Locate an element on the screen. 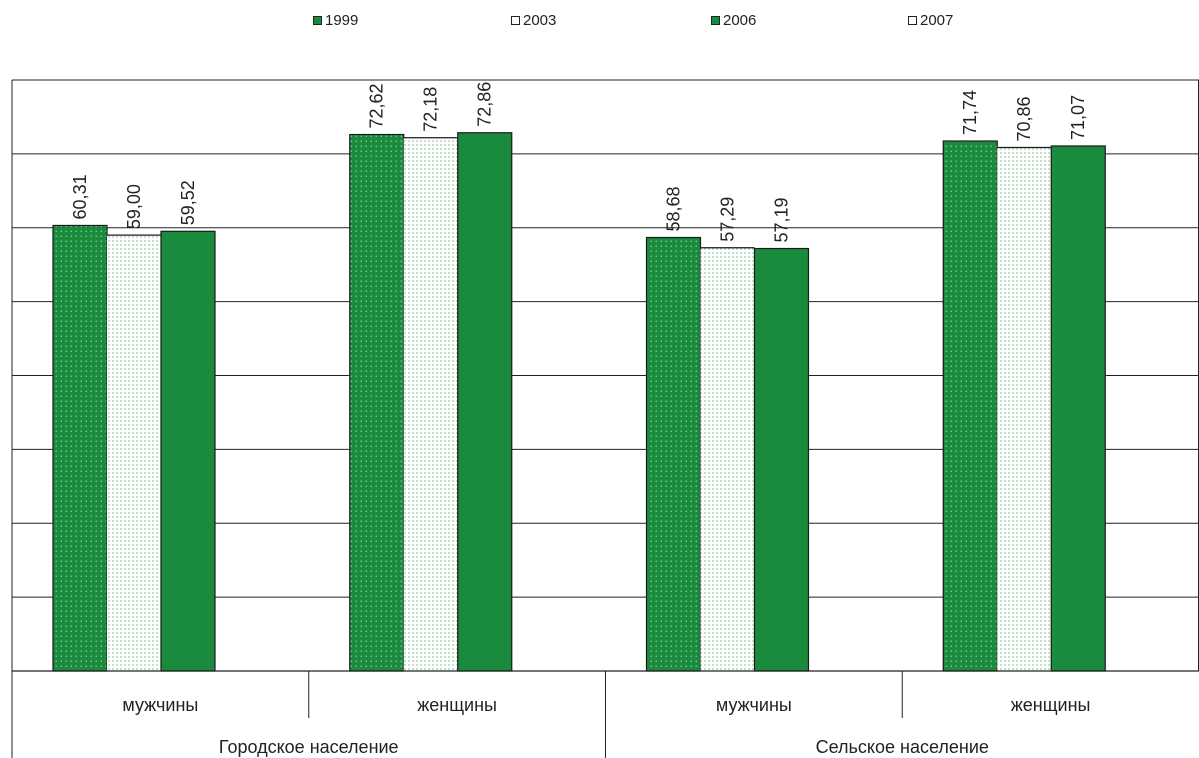 This screenshot has width=1199, height=758. data-label: 57,19 is located at coordinates (782, 219).